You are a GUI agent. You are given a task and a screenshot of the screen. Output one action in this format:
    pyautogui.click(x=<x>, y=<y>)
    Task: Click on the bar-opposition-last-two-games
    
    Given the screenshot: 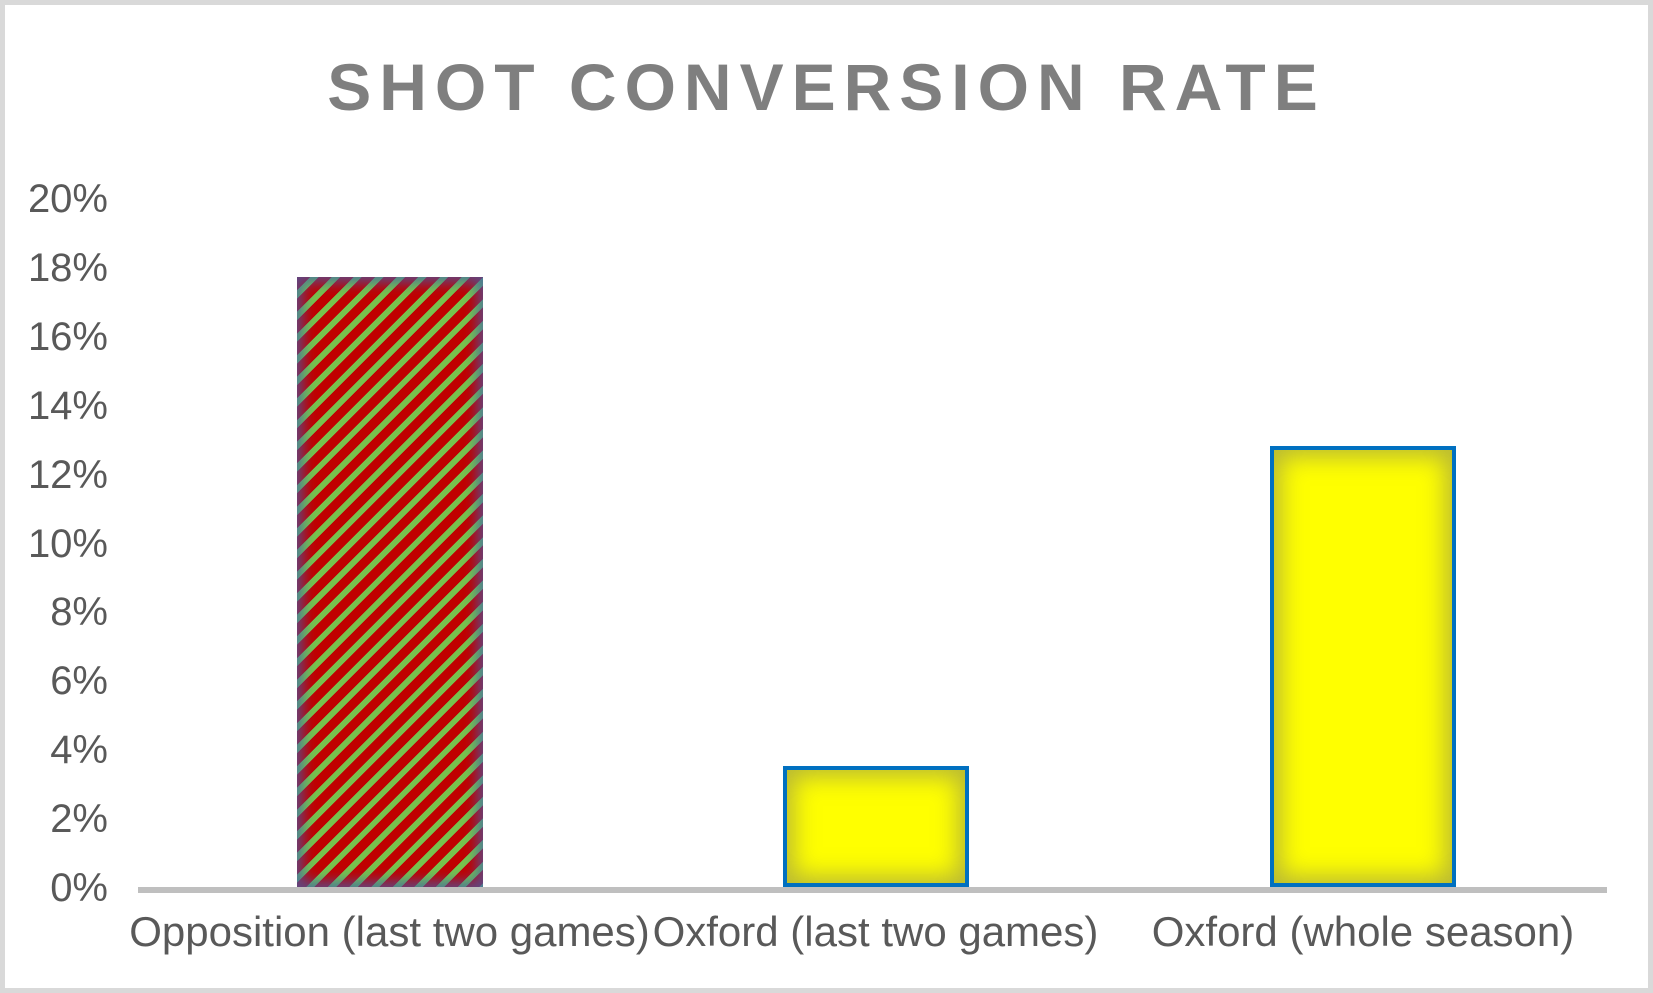 What is the action you would take?
    pyautogui.click(x=389, y=582)
    